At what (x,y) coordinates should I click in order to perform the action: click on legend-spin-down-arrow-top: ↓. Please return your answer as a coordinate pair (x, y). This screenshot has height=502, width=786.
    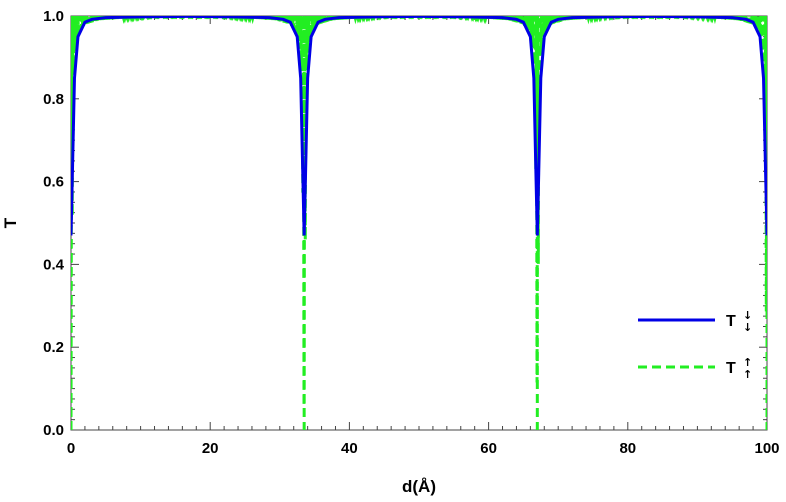
    Looking at the image, I should click on (747, 315).